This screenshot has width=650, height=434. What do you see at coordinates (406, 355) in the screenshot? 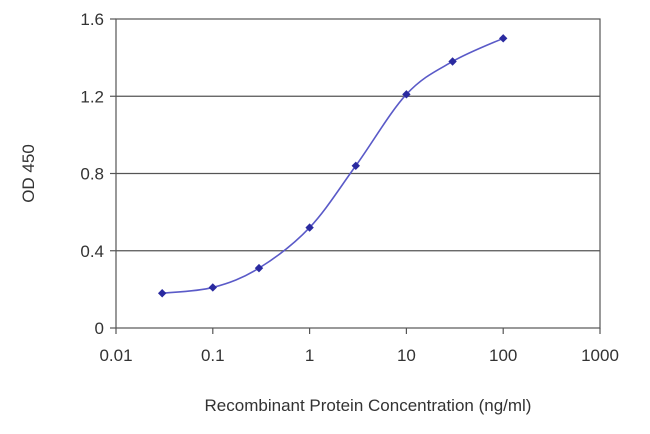
I see `x-tick-label: 10` at bounding box center [406, 355].